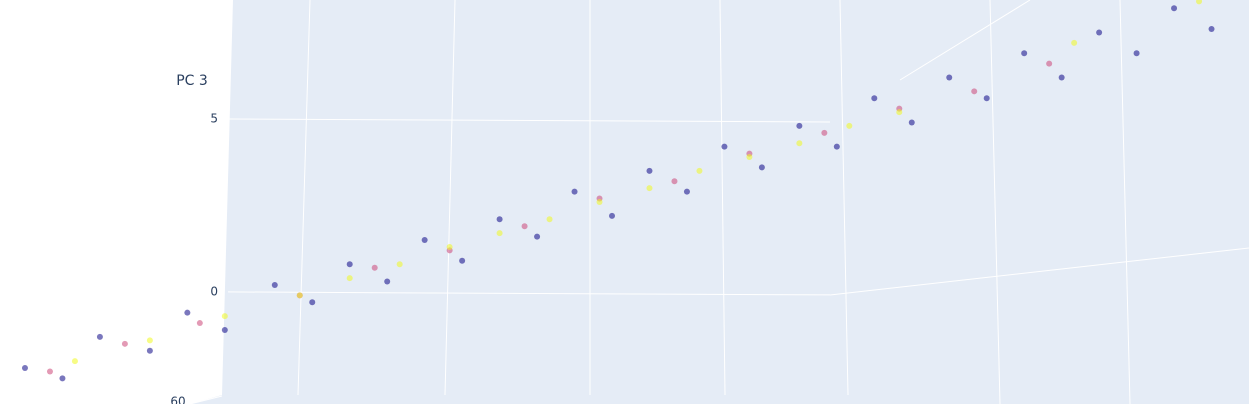  I want to click on z-tick-label: 0, so click(214, 291).